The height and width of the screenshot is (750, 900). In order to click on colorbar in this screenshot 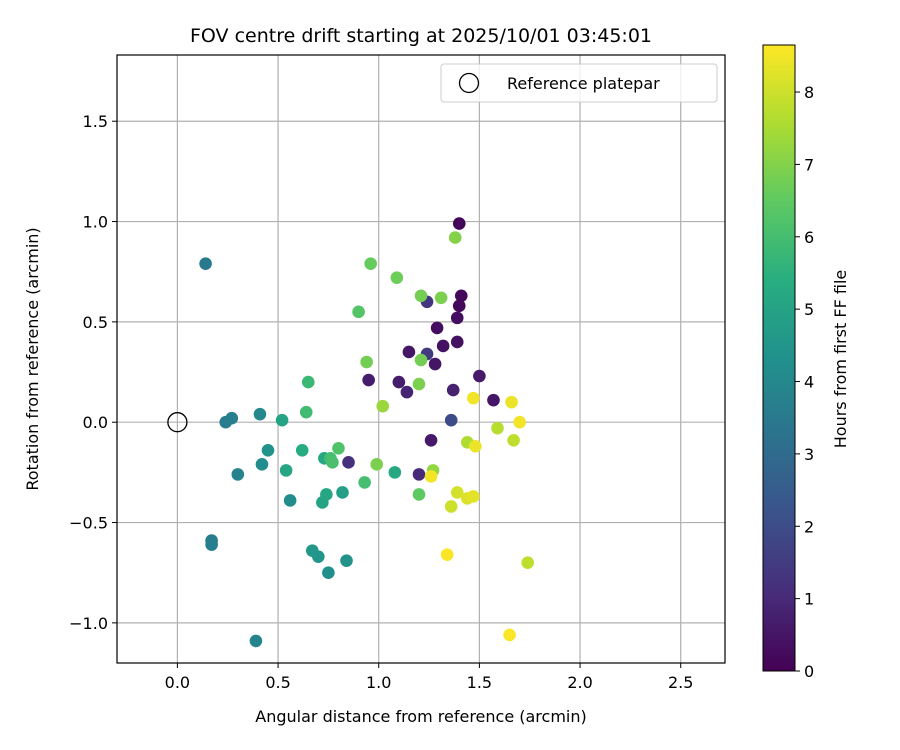, I will do `click(779, 358)`.